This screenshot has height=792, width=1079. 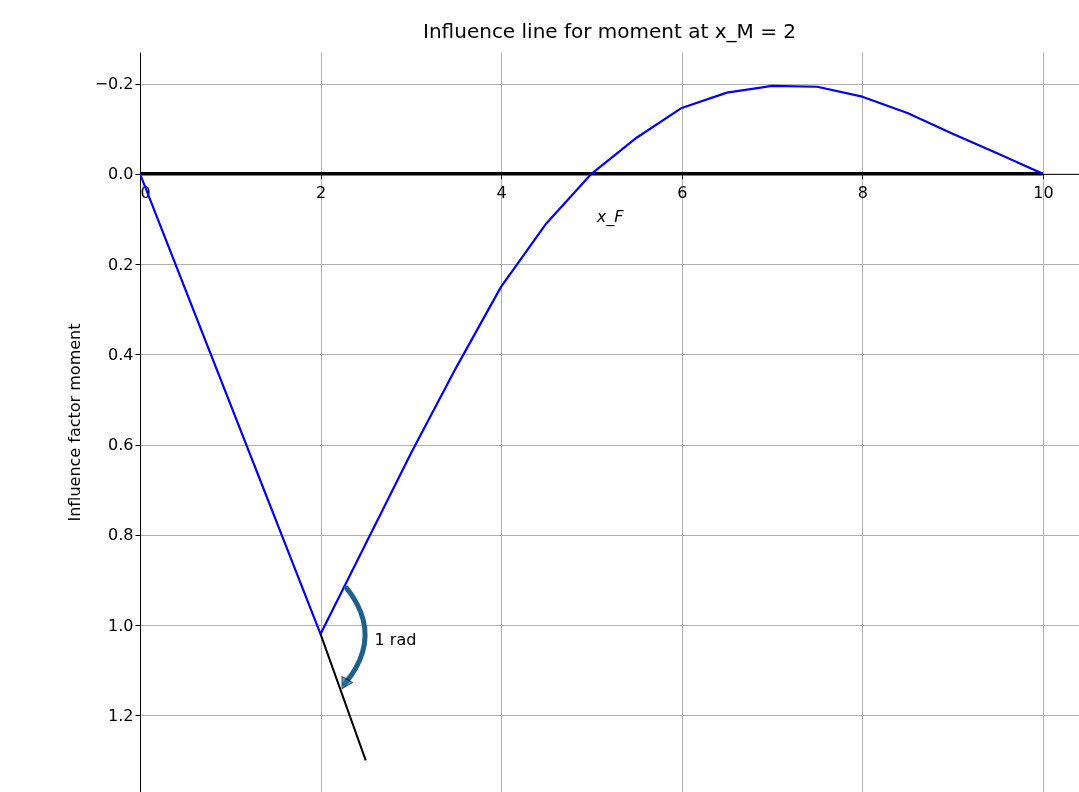 What do you see at coordinates (121, 625) in the screenshot?
I see `y-tick-label: 1.0` at bounding box center [121, 625].